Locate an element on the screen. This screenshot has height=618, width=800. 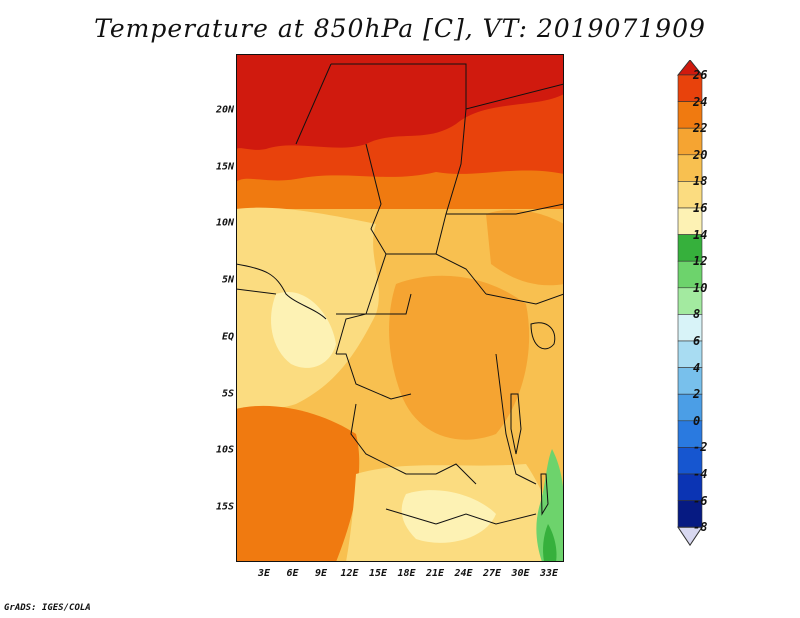
longitude-label: 33E is located at coordinates (549, 573).